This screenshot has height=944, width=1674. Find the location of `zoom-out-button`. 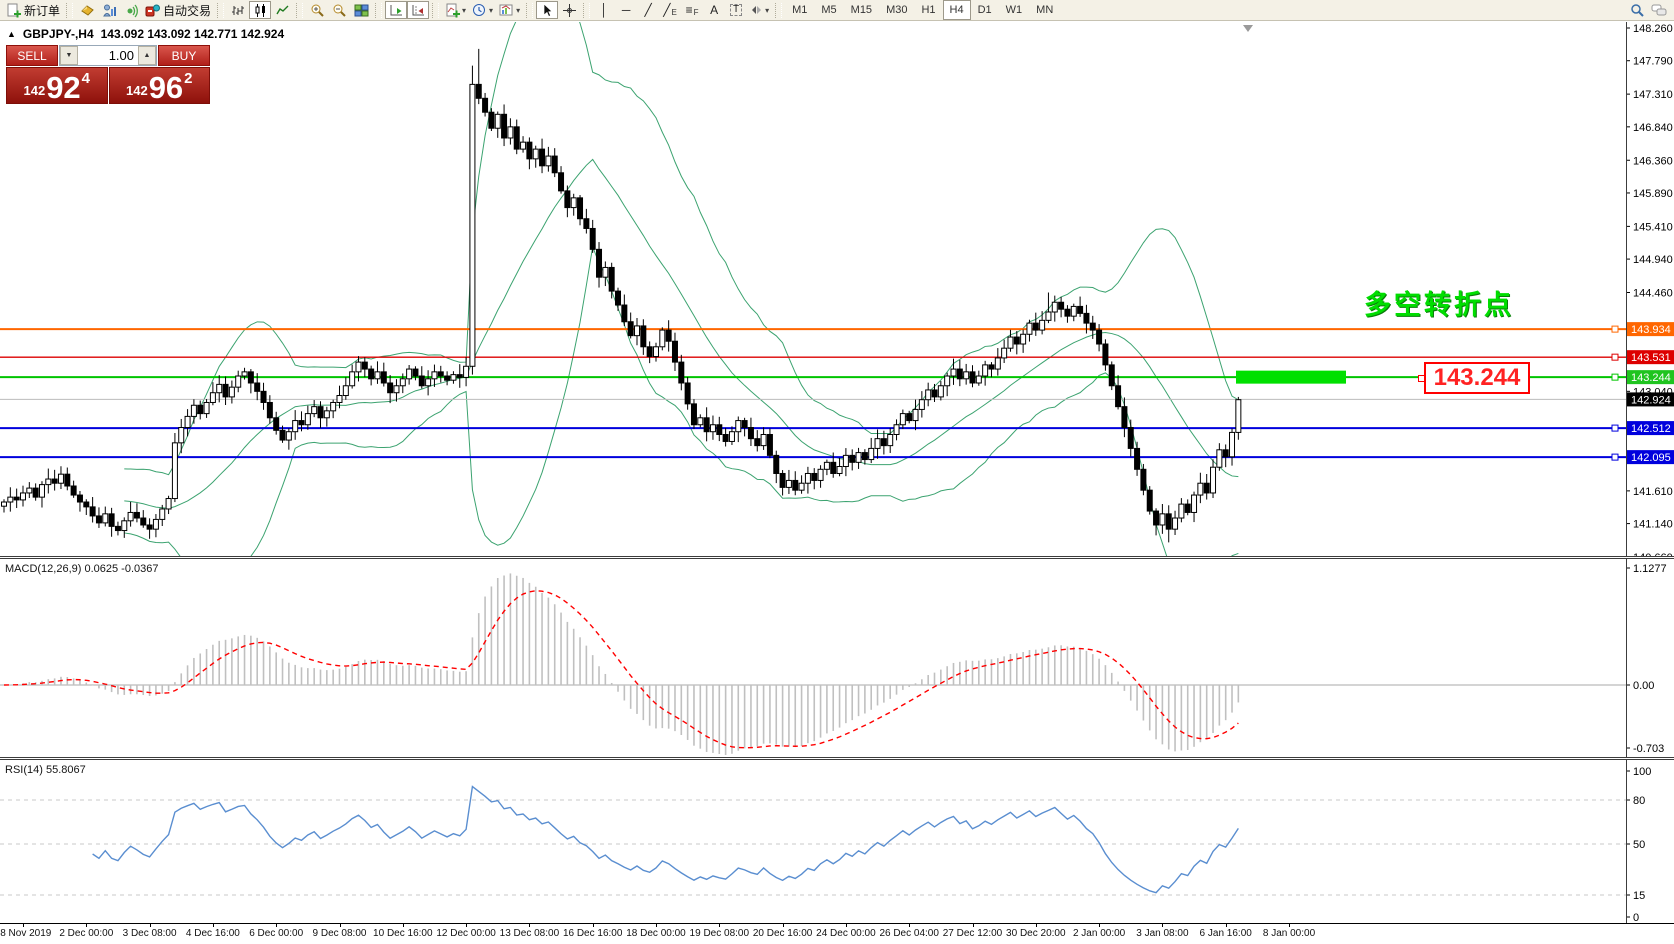

zoom-out-button is located at coordinates (339, 10).